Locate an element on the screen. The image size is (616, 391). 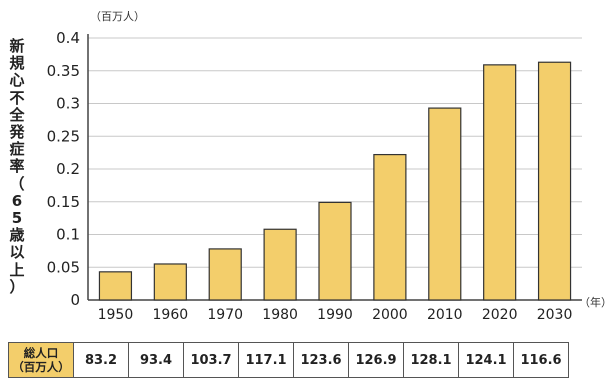
x-tick-label: 1970 is located at coordinates (225, 315).